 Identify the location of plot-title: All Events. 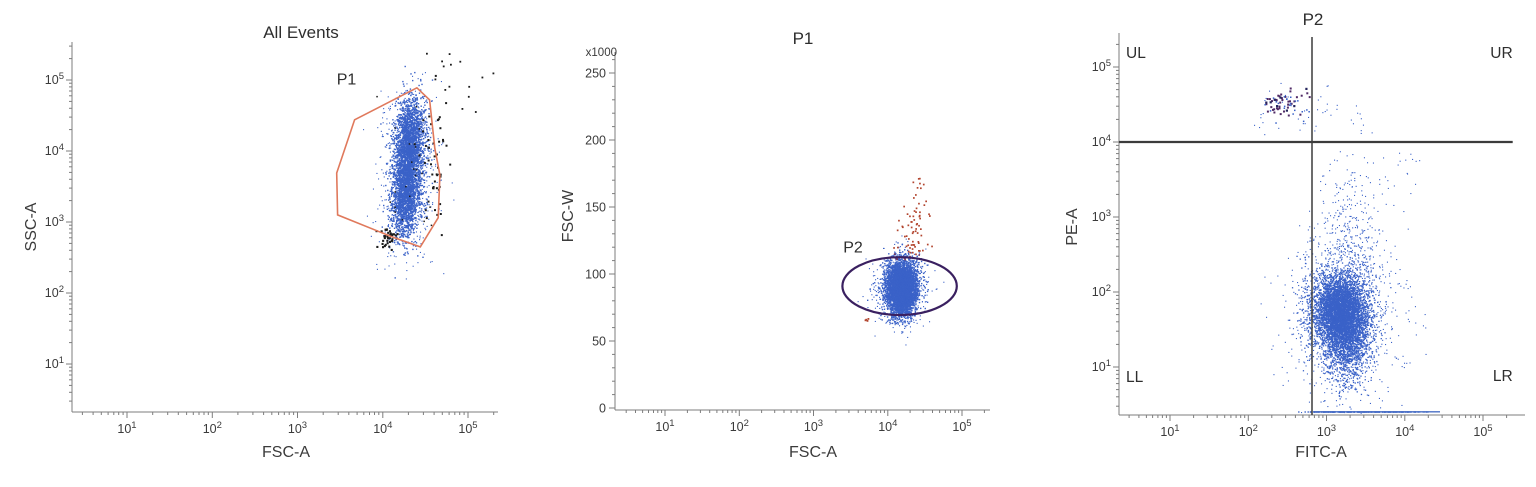
(301, 32).